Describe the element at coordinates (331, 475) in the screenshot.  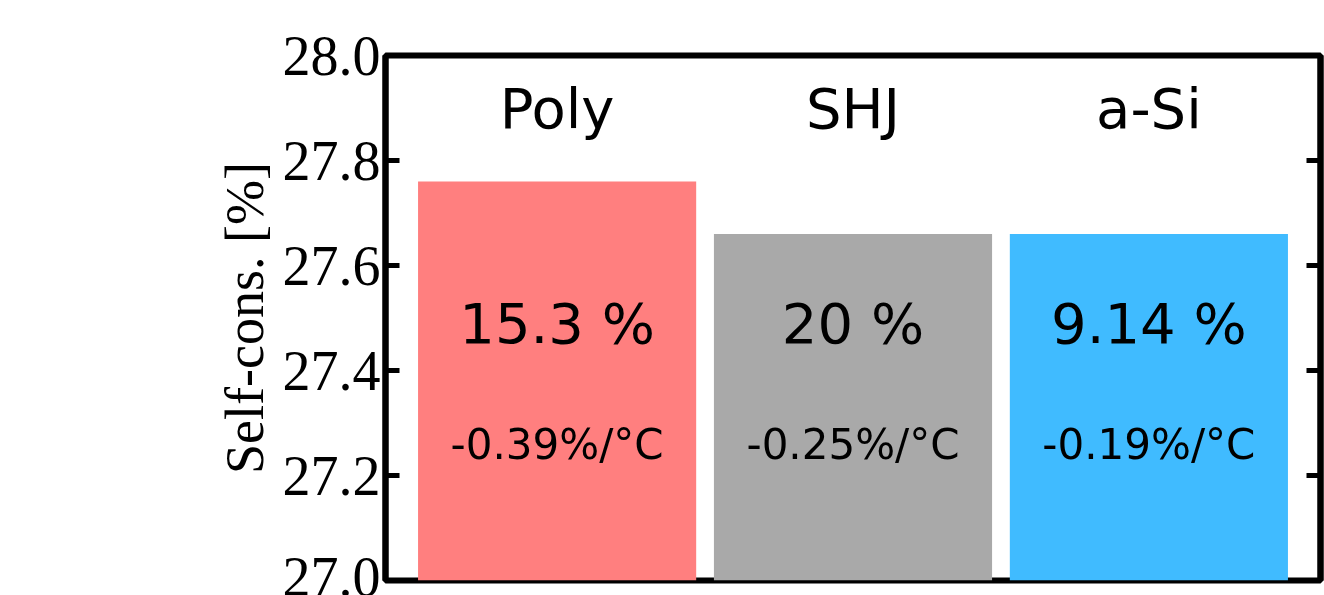
I see `y-tick-label: 27.2` at that location.